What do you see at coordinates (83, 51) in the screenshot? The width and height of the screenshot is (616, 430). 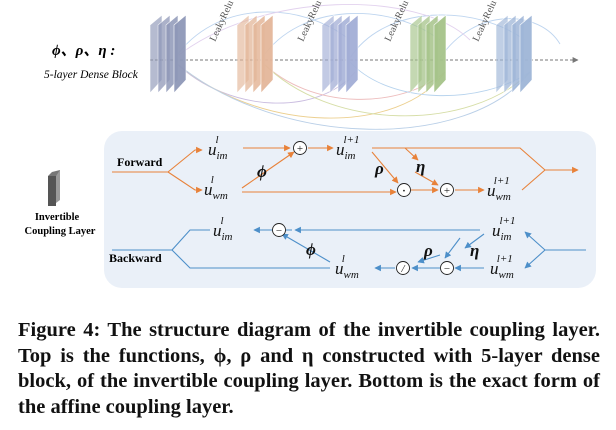 I see `functions-label: ϕ、ρ、η :` at bounding box center [83, 51].